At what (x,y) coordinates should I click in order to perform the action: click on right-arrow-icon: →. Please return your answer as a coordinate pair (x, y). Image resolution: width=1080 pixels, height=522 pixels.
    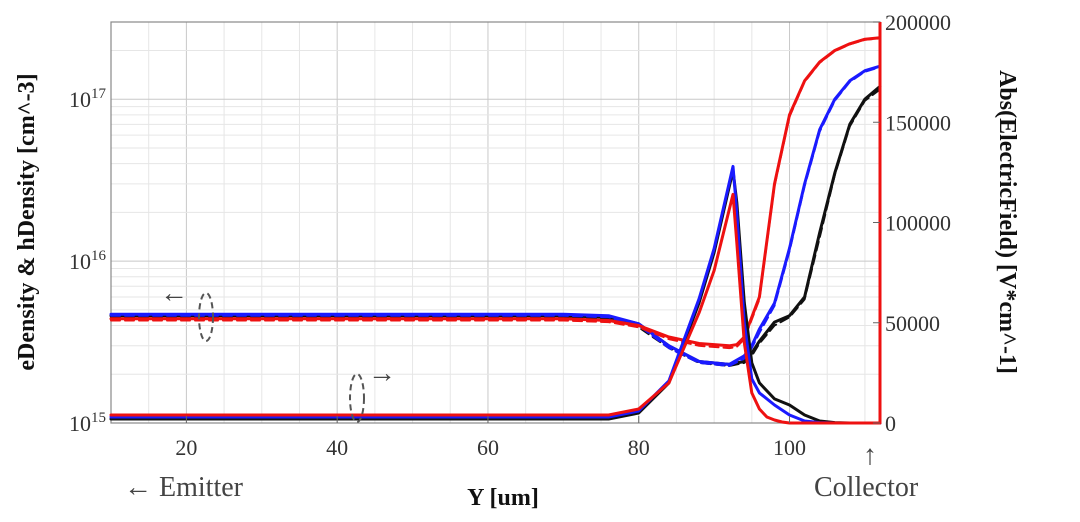
    Looking at the image, I should click on (382, 373).